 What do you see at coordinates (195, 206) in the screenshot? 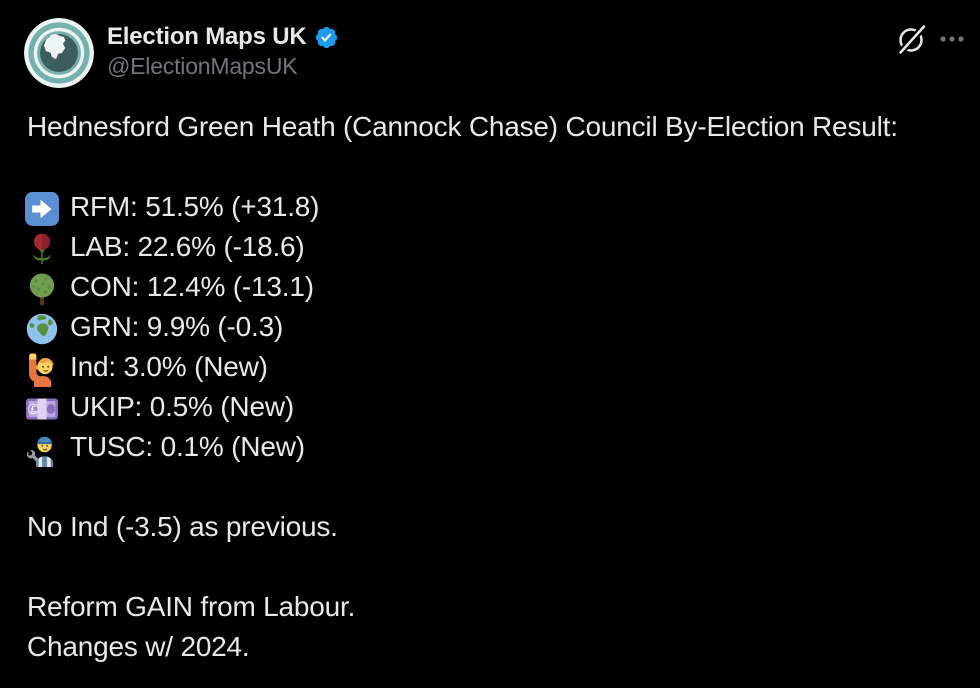
I see `result-text: RFM: 51.5% (+31.8)` at bounding box center [195, 206].